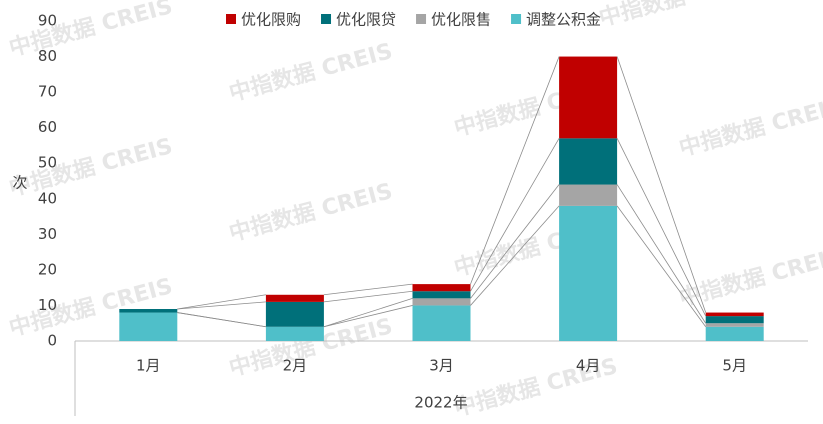  What do you see at coordinates (47, 269) in the screenshot?
I see `y-tick-label: 20` at bounding box center [47, 269].